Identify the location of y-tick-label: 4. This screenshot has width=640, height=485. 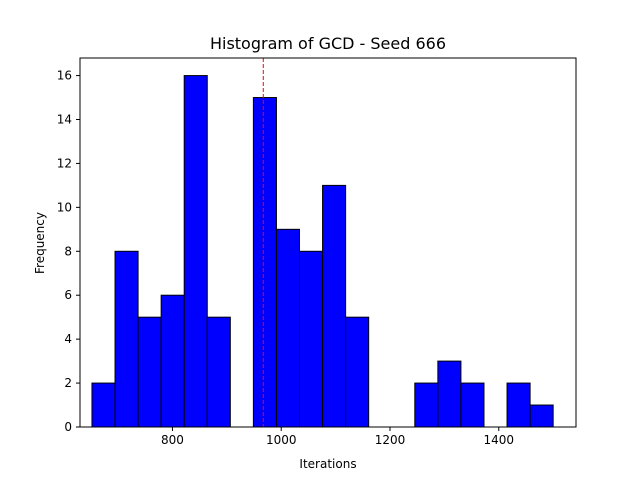
(68, 339).